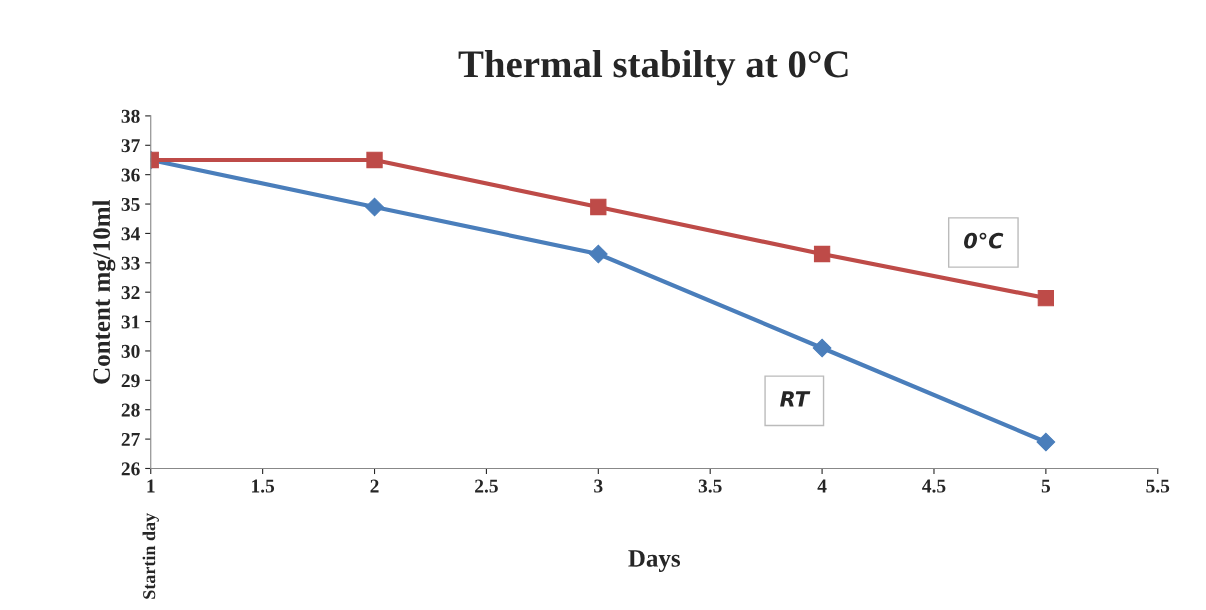  What do you see at coordinates (130, 322) in the screenshot?
I see `y-tick-label: 31` at bounding box center [130, 322].